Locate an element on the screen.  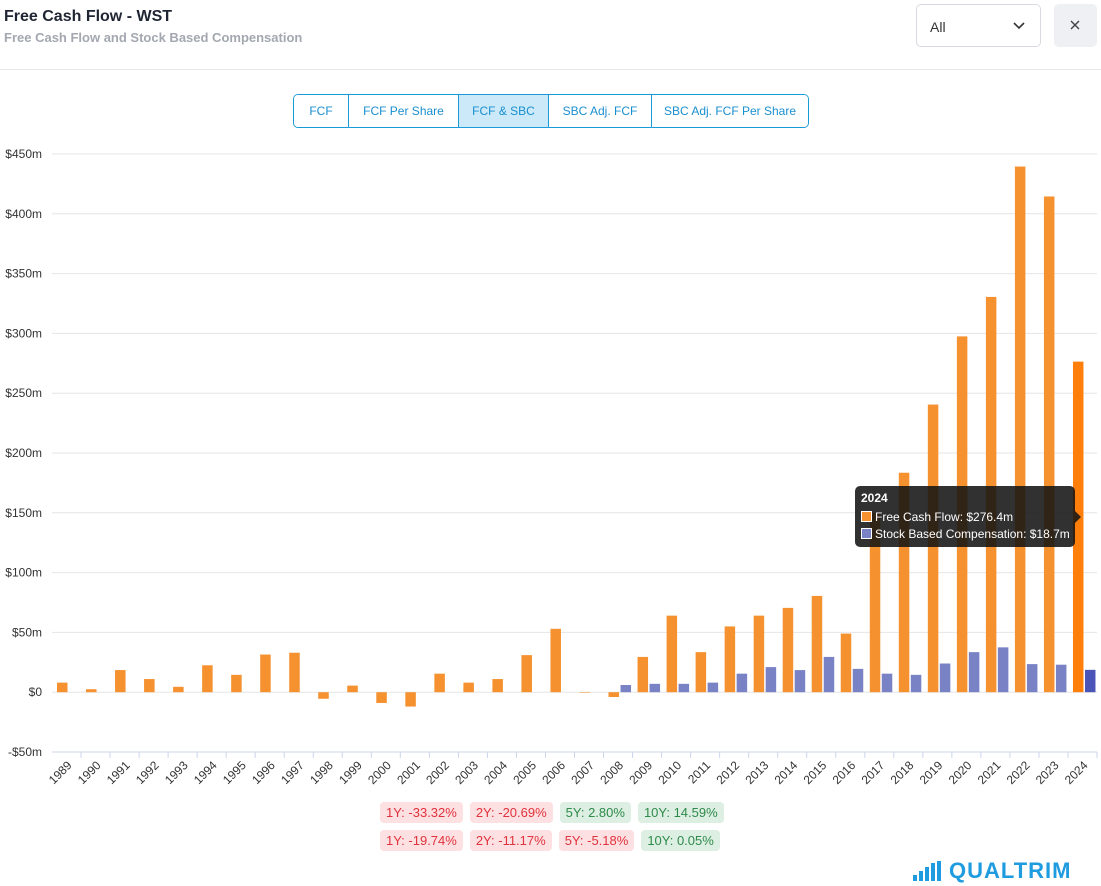
growth-pill: 5Y: -5.18% is located at coordinates (596, 840).